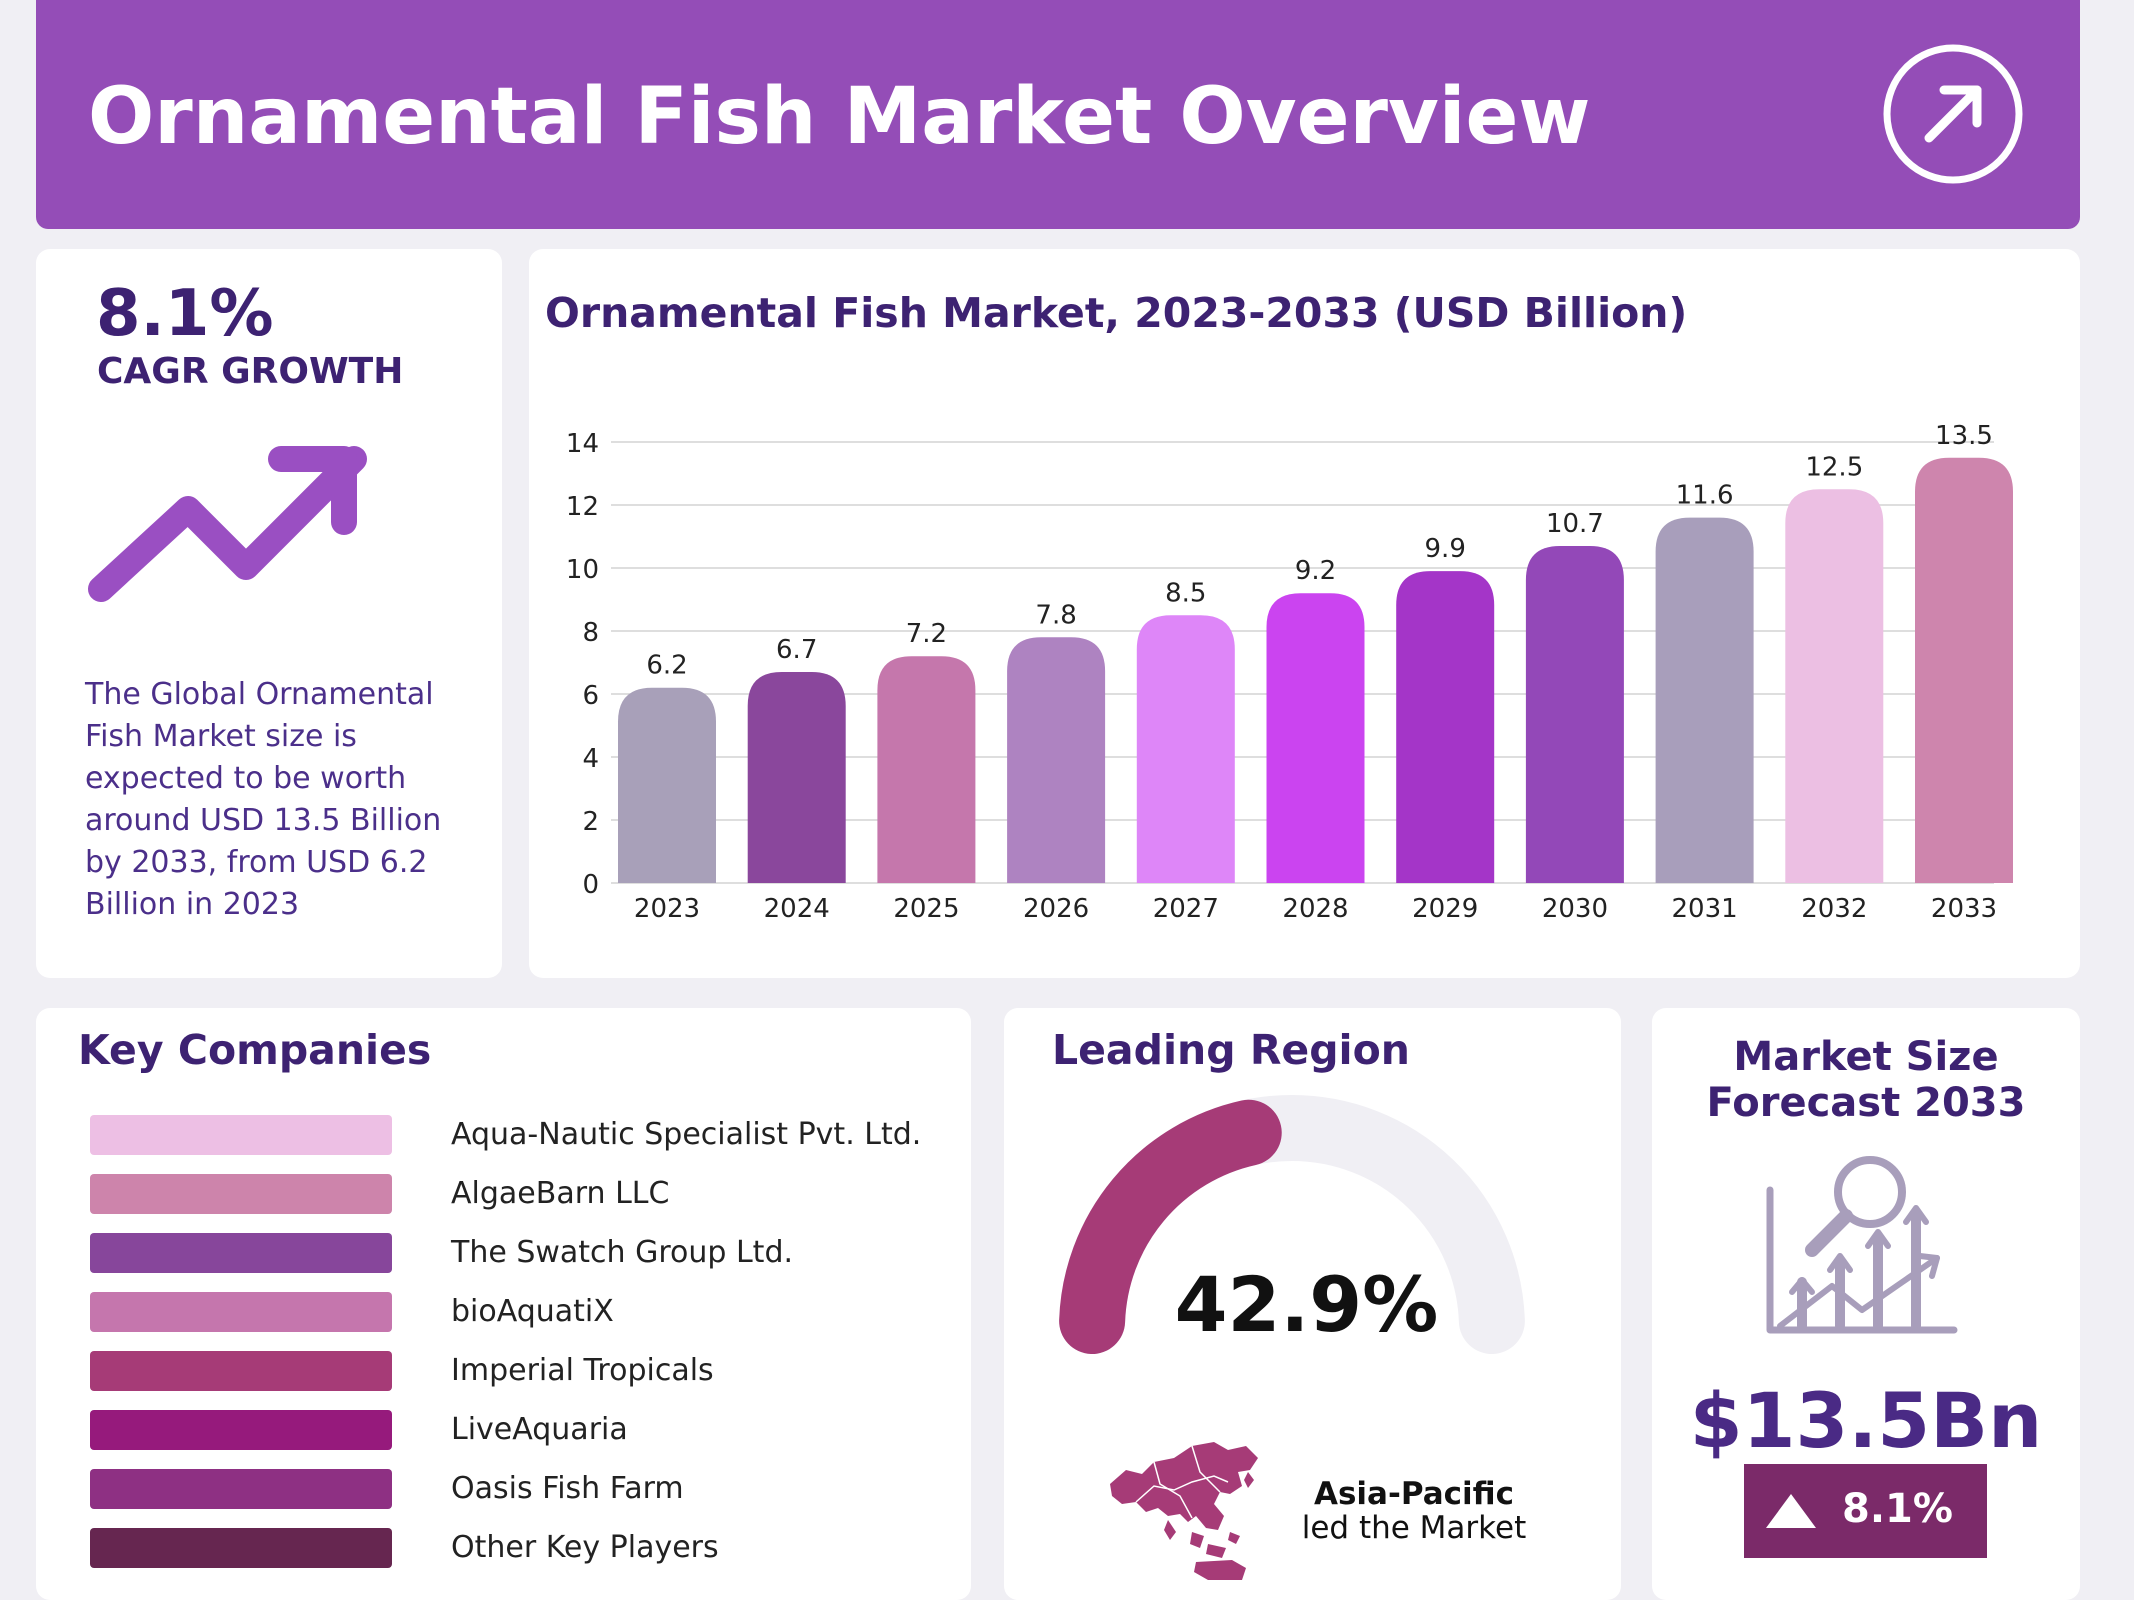 The width and height of the screenshot is (2134, 1600). I want to click on data-label: 10.7, so click(1575, 524).